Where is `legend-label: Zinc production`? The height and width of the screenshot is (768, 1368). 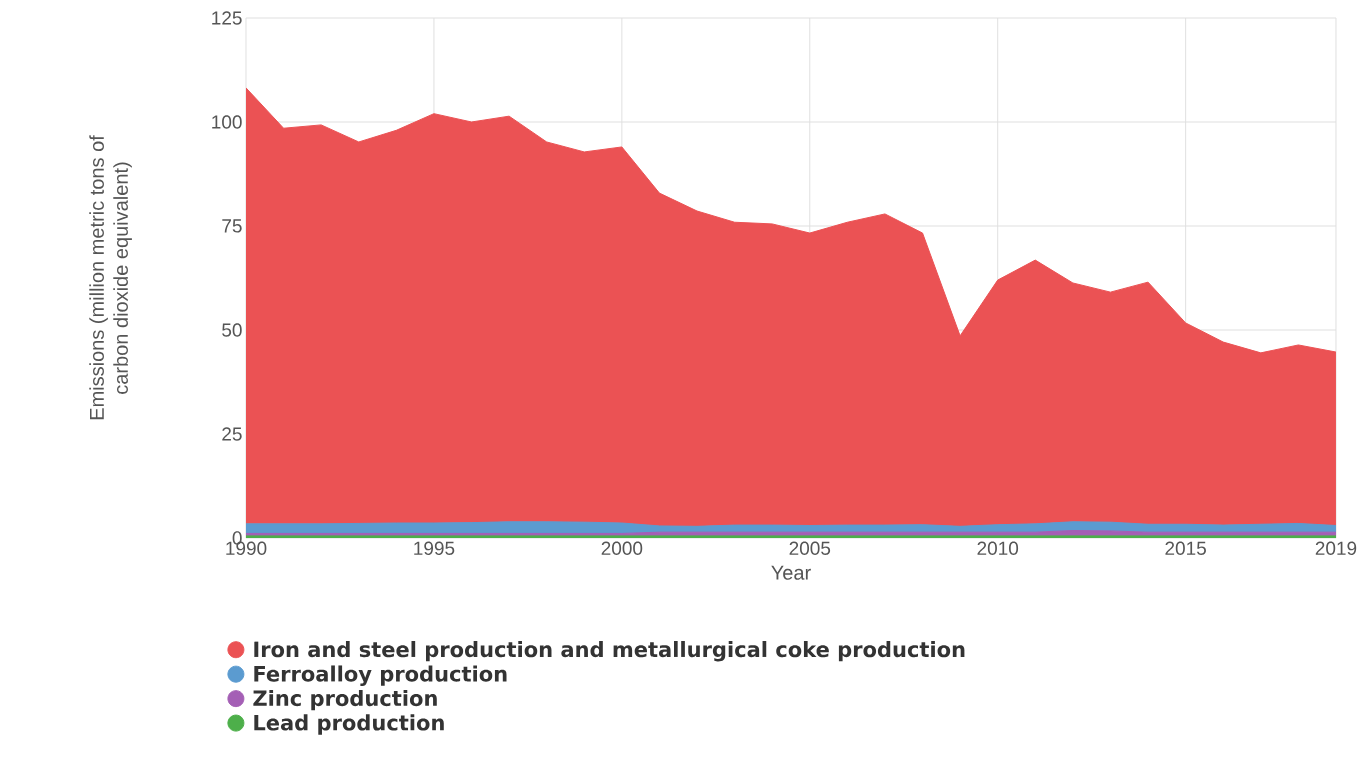 legend-label: Zinc production is located at coordinates (345, 700).